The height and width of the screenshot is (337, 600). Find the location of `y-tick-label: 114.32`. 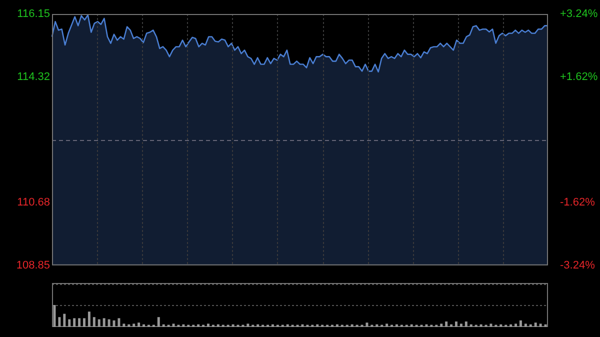

y-tick-label: 114.32 is located at coordinates (33, 77).